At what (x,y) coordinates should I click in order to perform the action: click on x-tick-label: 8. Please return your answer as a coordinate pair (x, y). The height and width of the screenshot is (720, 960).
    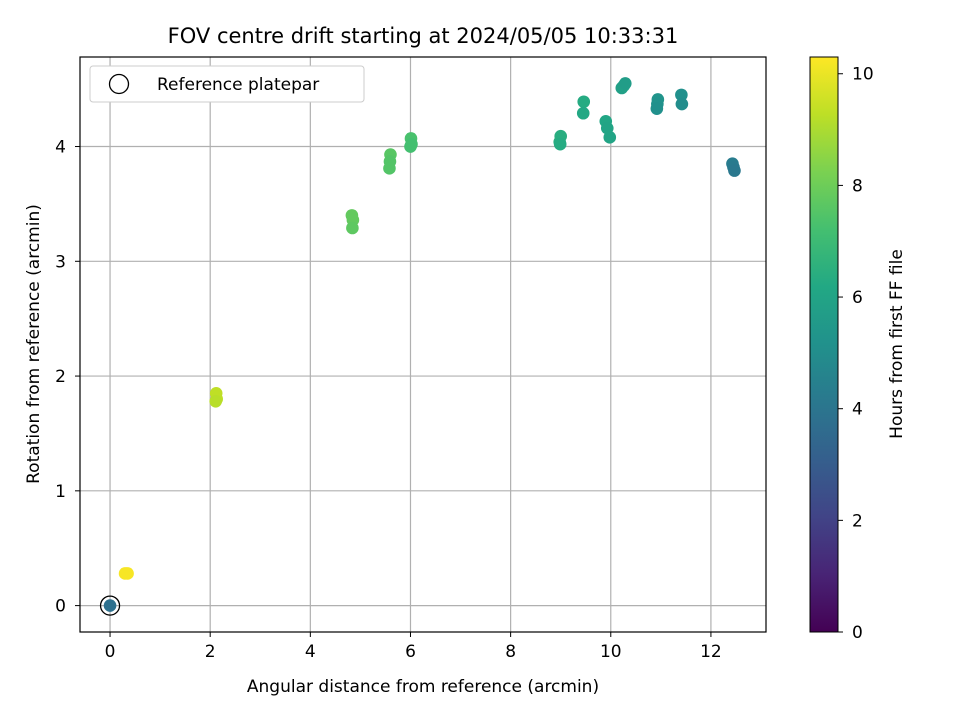
    Looking at the image, I should click on (510, 652).